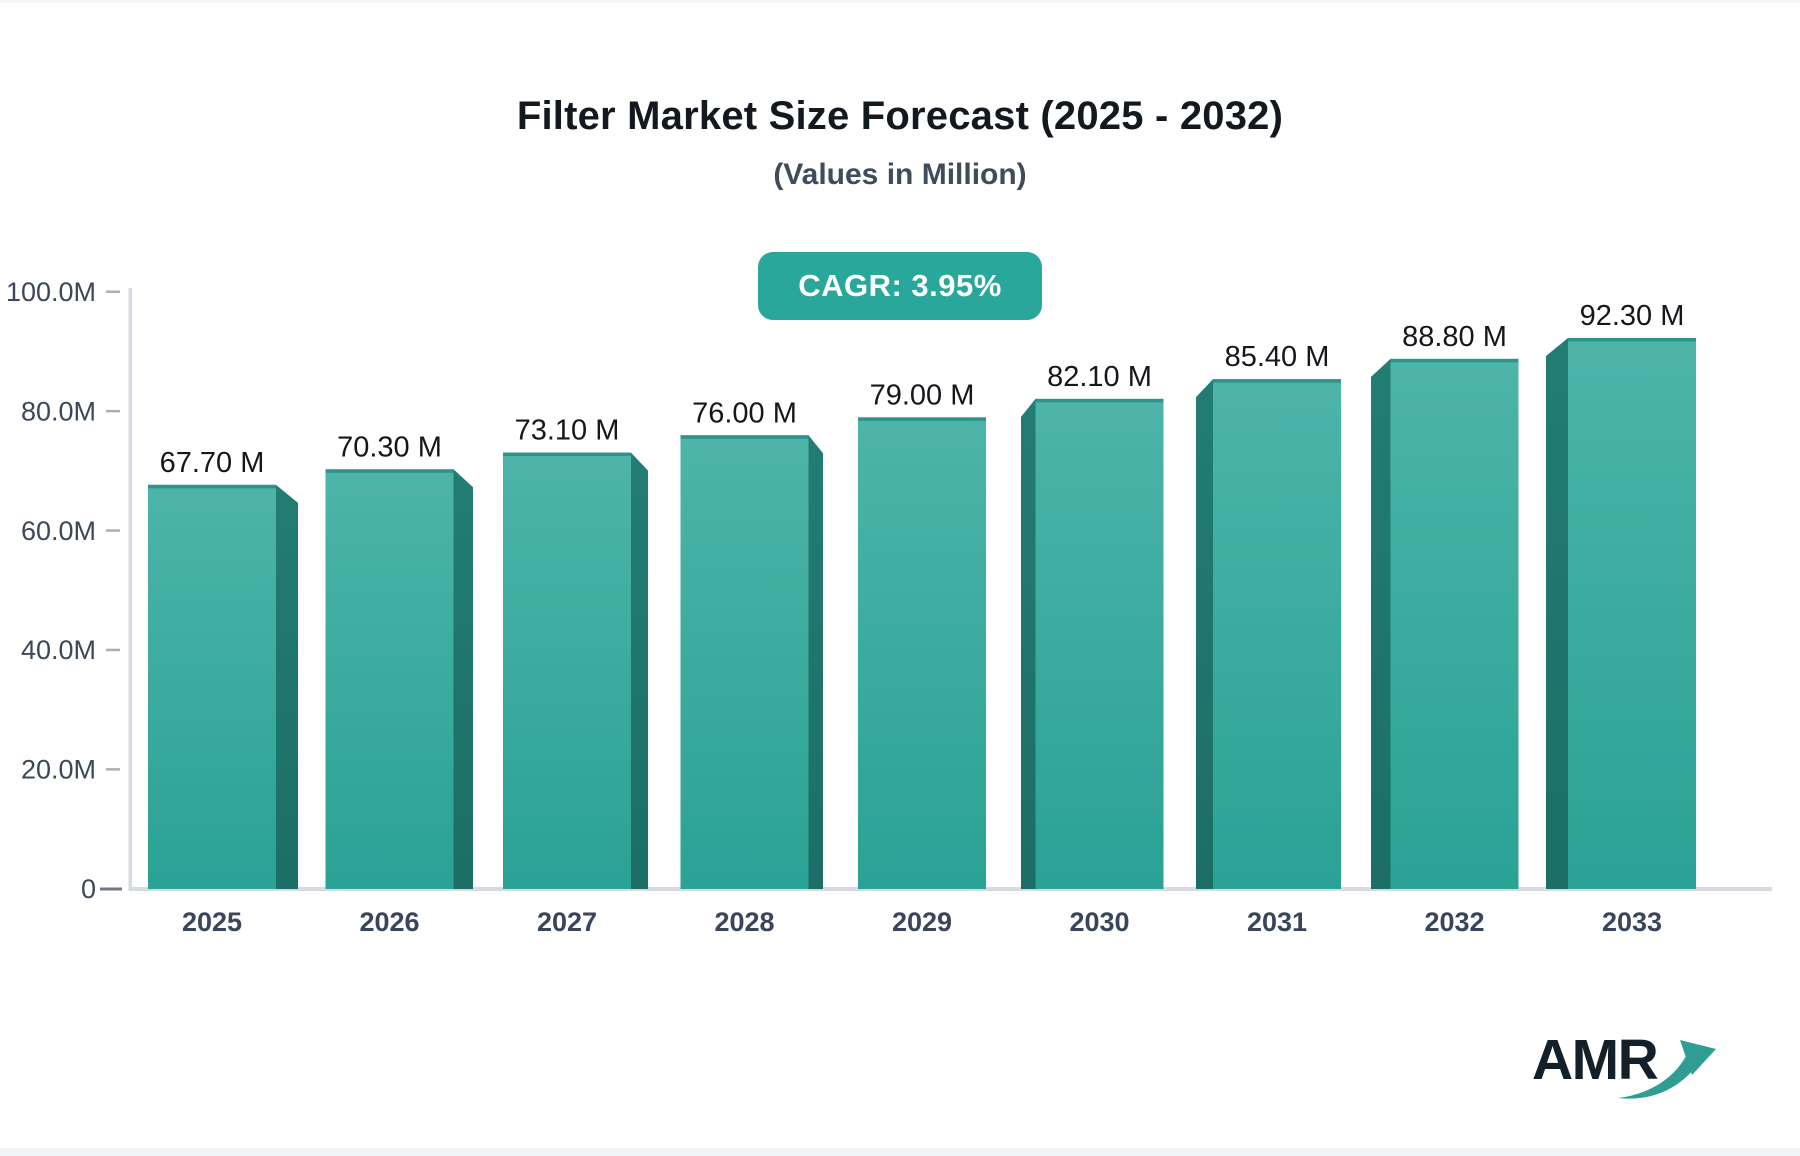  What do you see at coordinates (389, 922) in the screenshot?
I see `x-axis-category-label: 2026` at bounding box center [389, 922].